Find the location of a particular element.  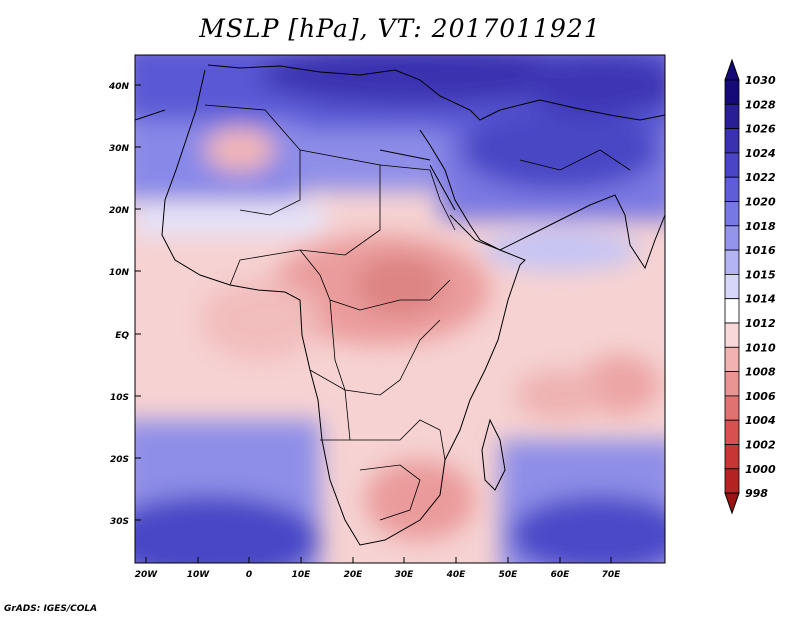

lat-label: 10N is located at coordinates (119, 273).